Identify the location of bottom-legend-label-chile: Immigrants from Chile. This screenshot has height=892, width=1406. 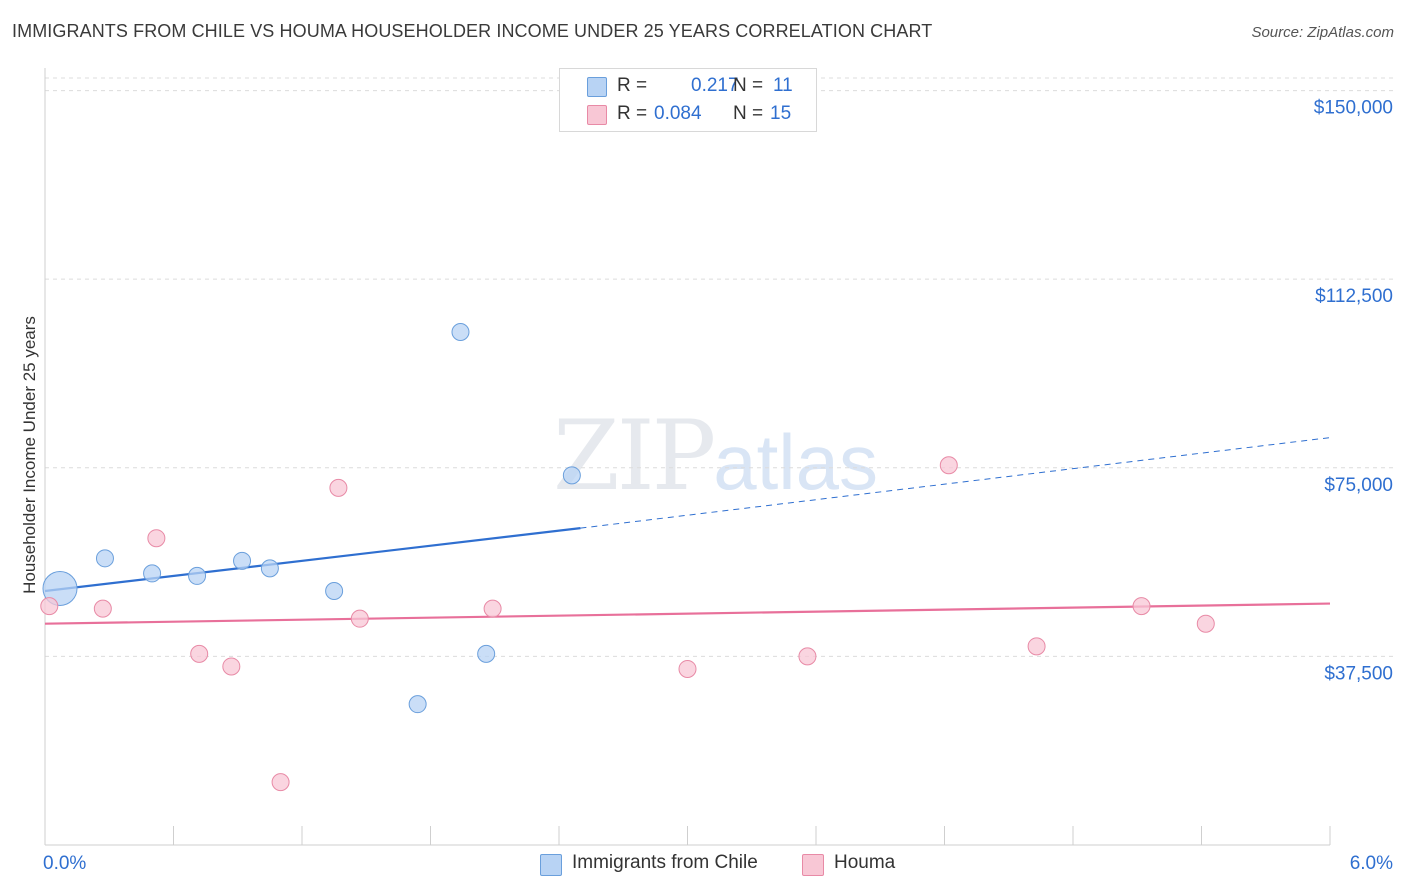
(665, 862).